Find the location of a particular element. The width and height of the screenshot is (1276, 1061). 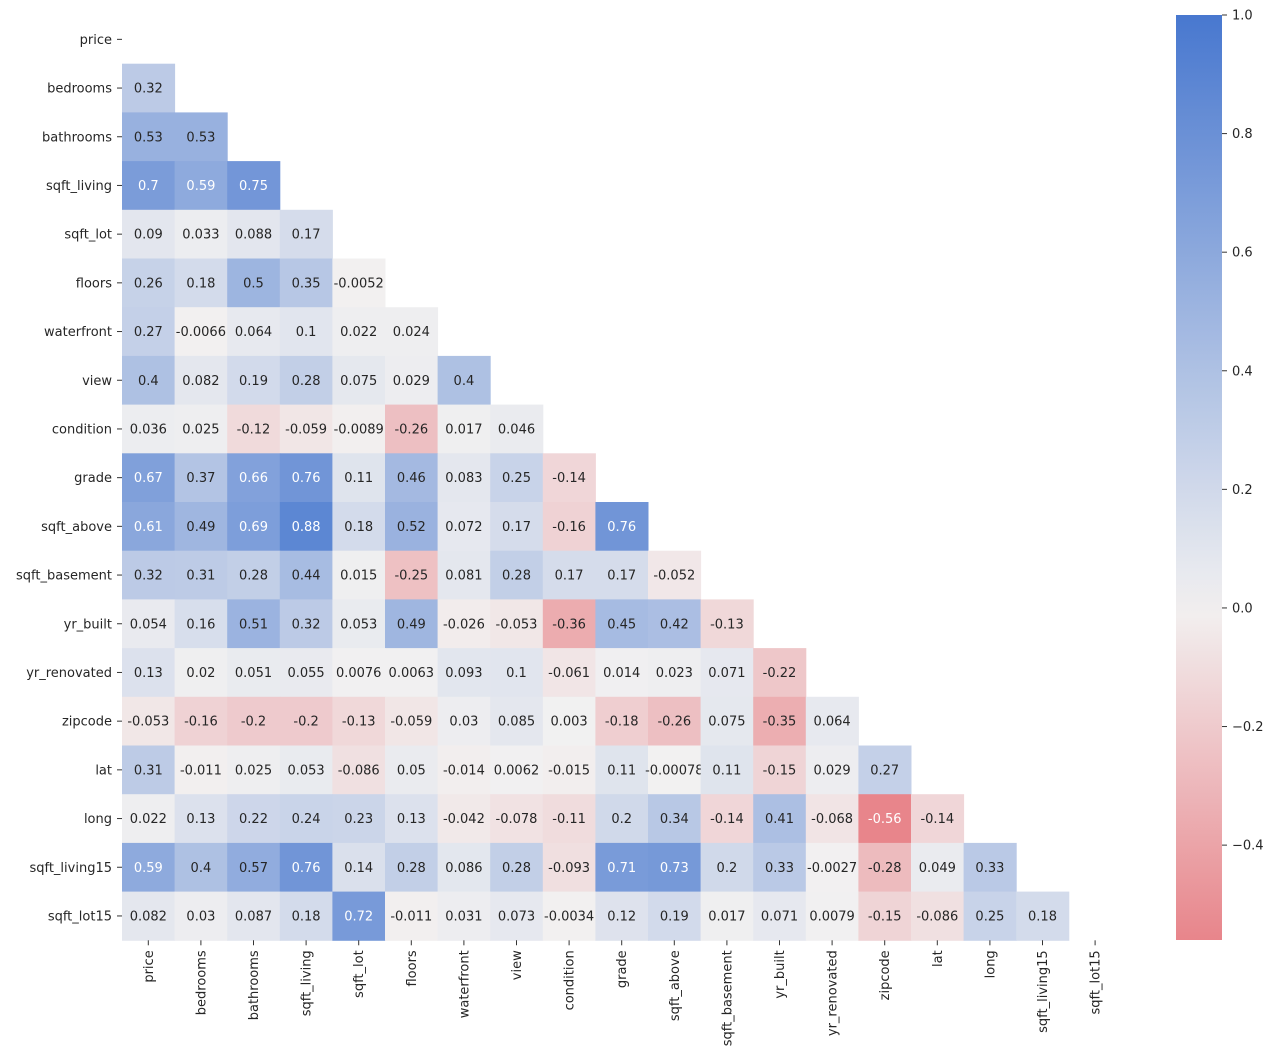

y-tick-label-long: long is located at coordinates (98, 819).